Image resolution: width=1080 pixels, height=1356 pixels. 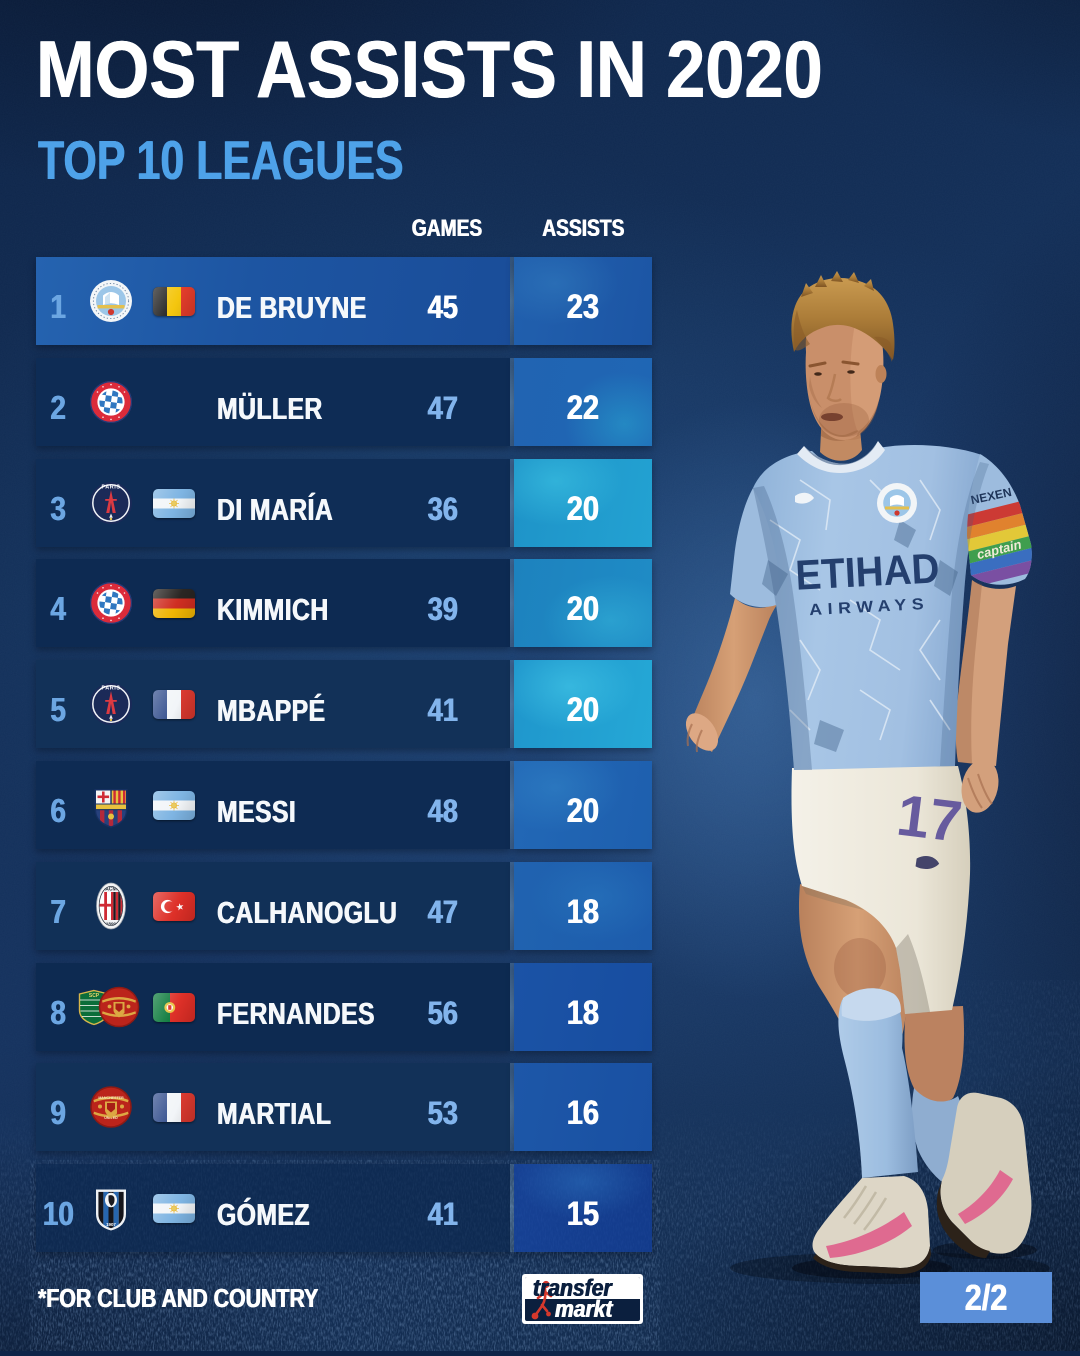 I want to click on svg-text: AIRWAYS, so click(x=869, y=607).